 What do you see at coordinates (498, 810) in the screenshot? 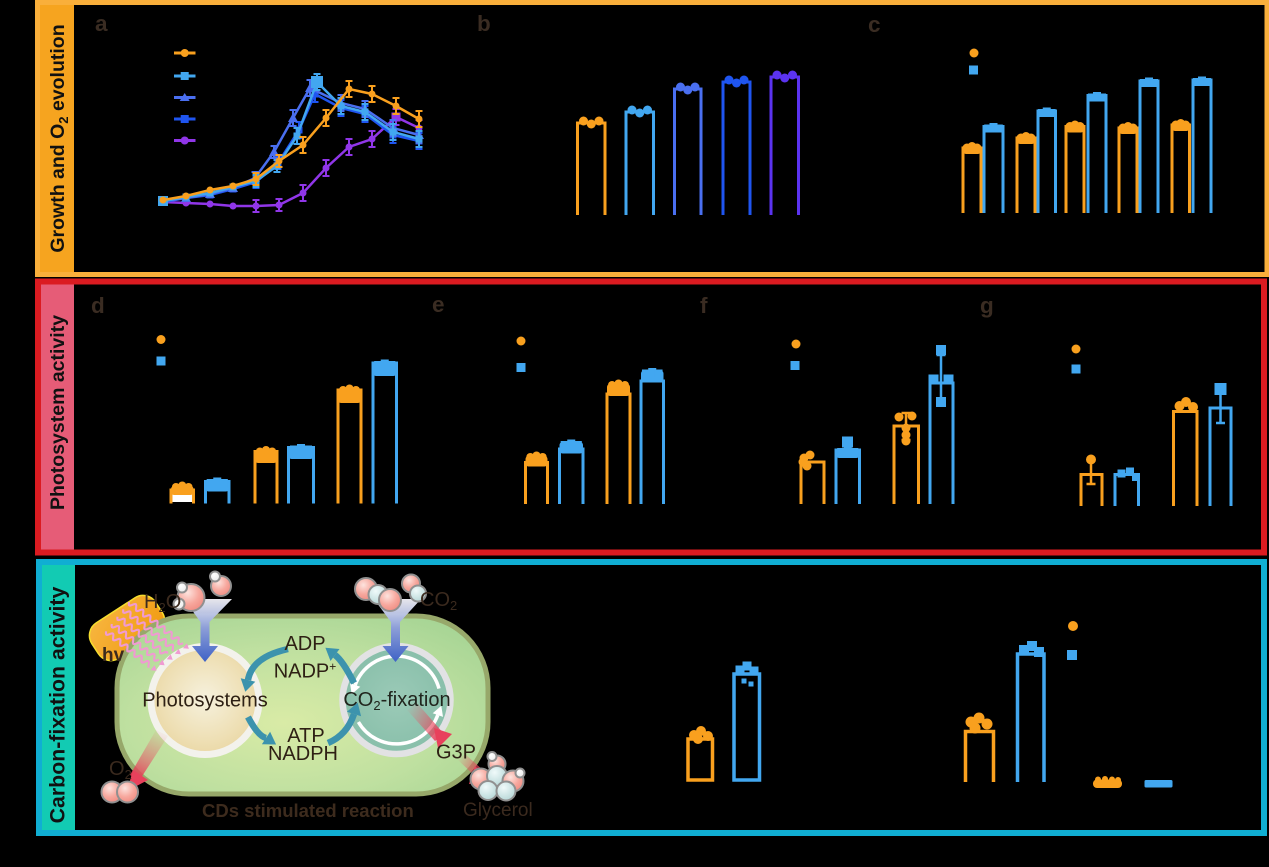
I see `svg-text: Glycerol` at bounding box center [498, 810].